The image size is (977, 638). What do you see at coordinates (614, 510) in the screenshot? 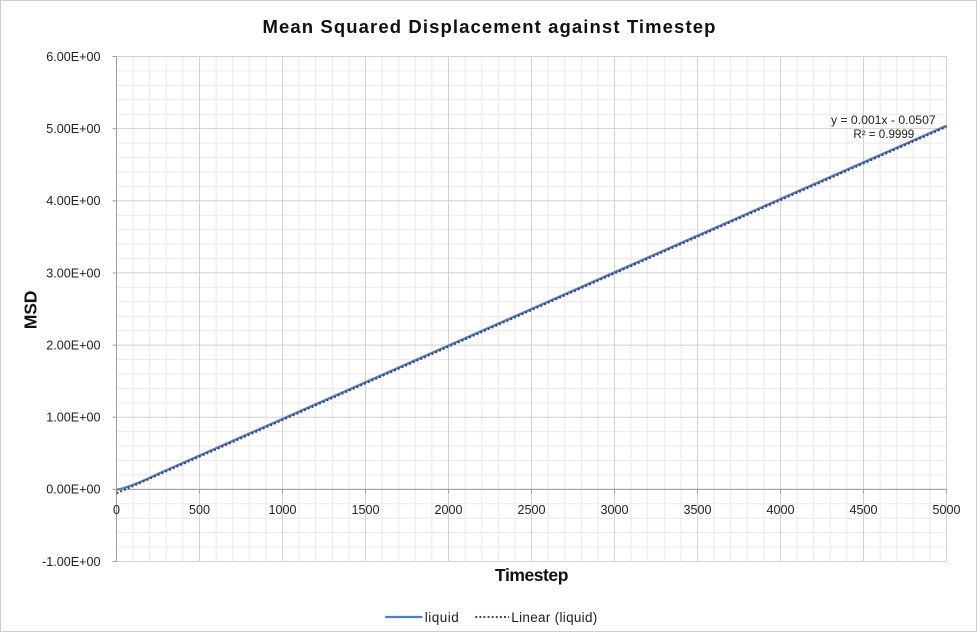
I see `svg-text: 3000` at bounding box center [614, 510].